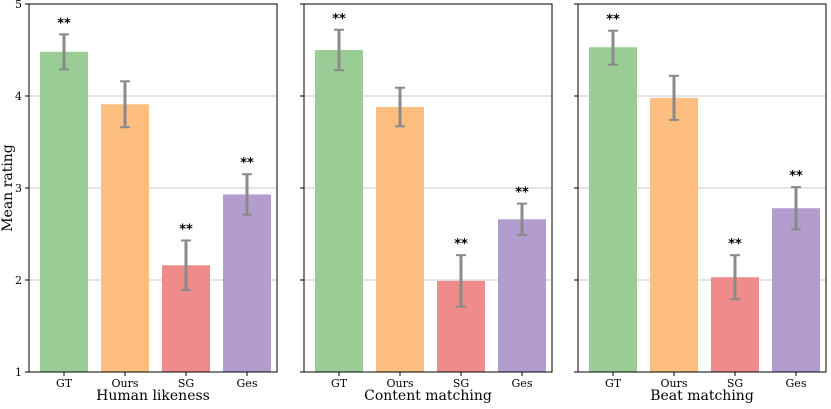  What do you see at coordinates (613, 210) in the screenshot?
I see `bar-gt-p3` at bounding box center [613, 210].